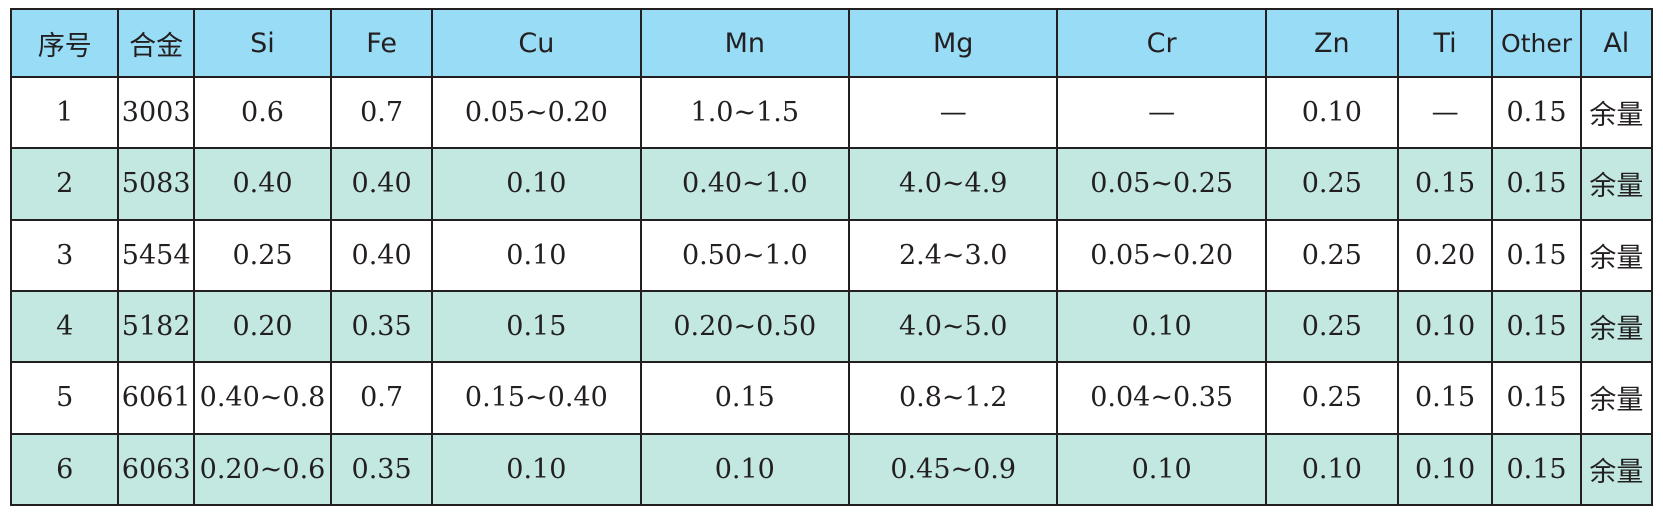 The height and width of the screenshot is (514, 1663). What do you see at coordinates (262, 398) in the screenshot?
I see `cell-si: 0.40~0.8` at bounding box center [262, 398].